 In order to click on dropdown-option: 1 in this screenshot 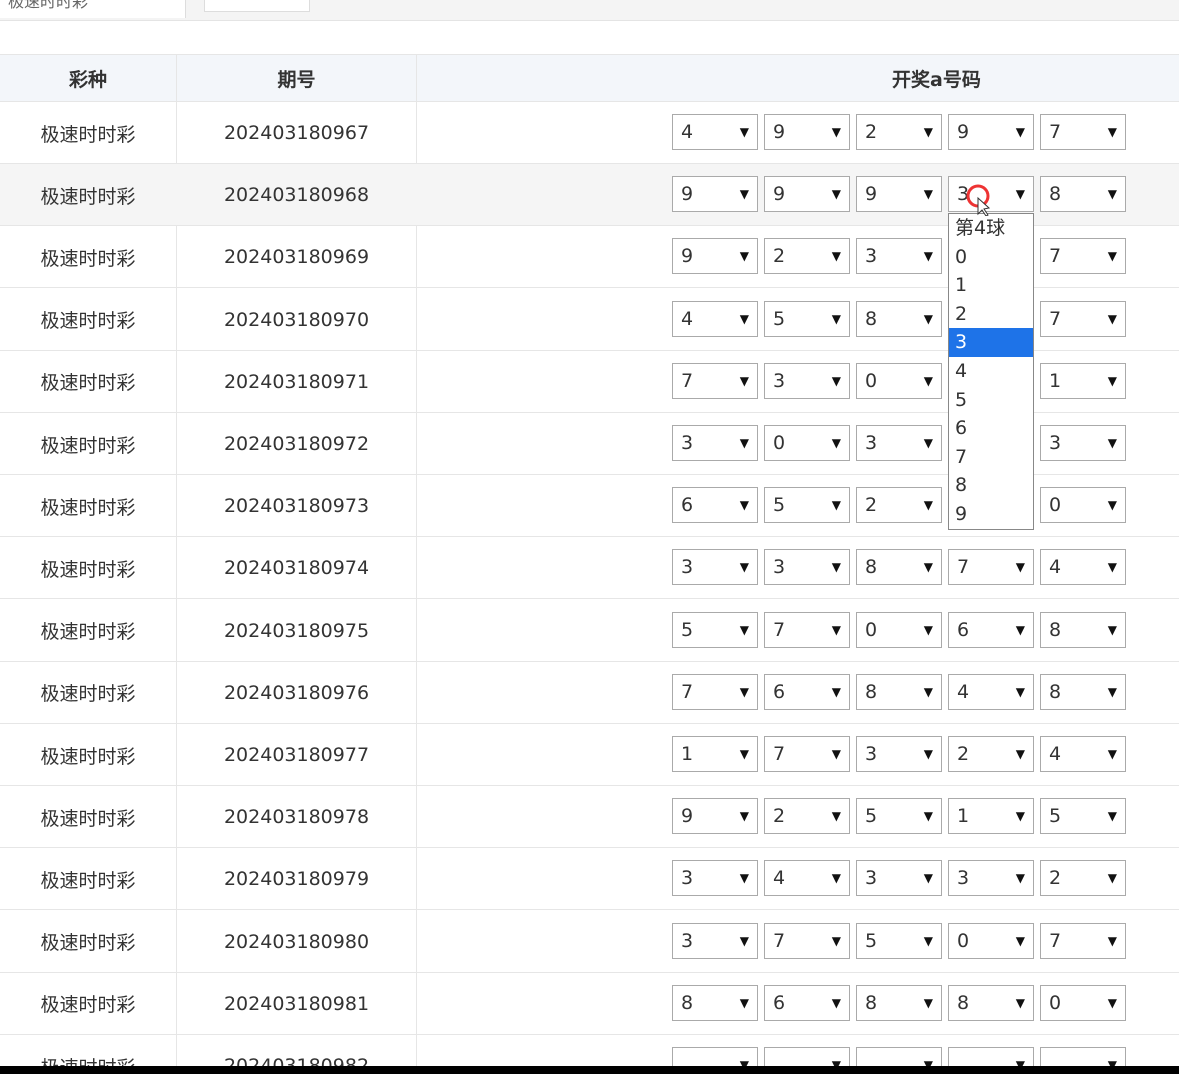, I will do `click(961, 285)`.